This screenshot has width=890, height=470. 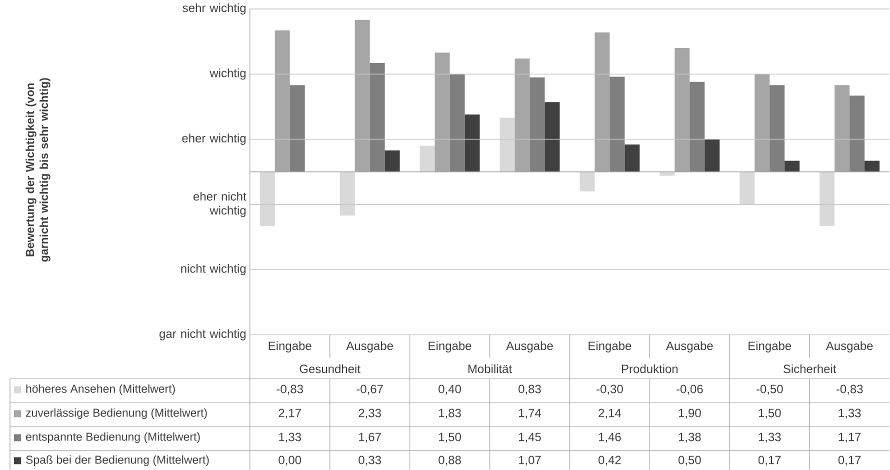 I want to click on data-label: 1,46, so click(x=609, y=437).